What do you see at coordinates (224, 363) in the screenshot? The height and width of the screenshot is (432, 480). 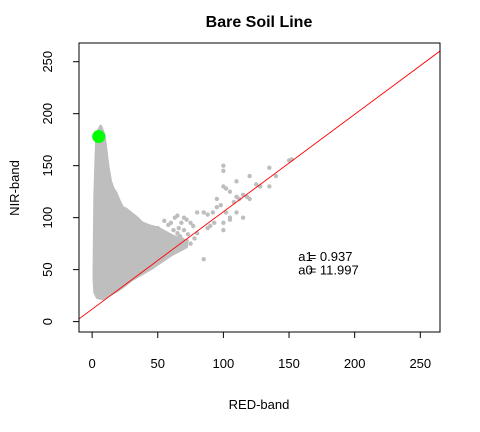 I see `x-tick-label: 100` at bounding box center [224, 363].